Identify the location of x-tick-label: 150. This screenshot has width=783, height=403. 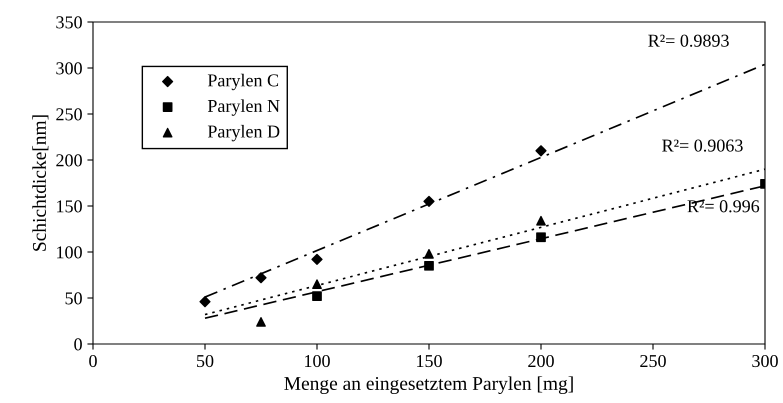
(429, 361).